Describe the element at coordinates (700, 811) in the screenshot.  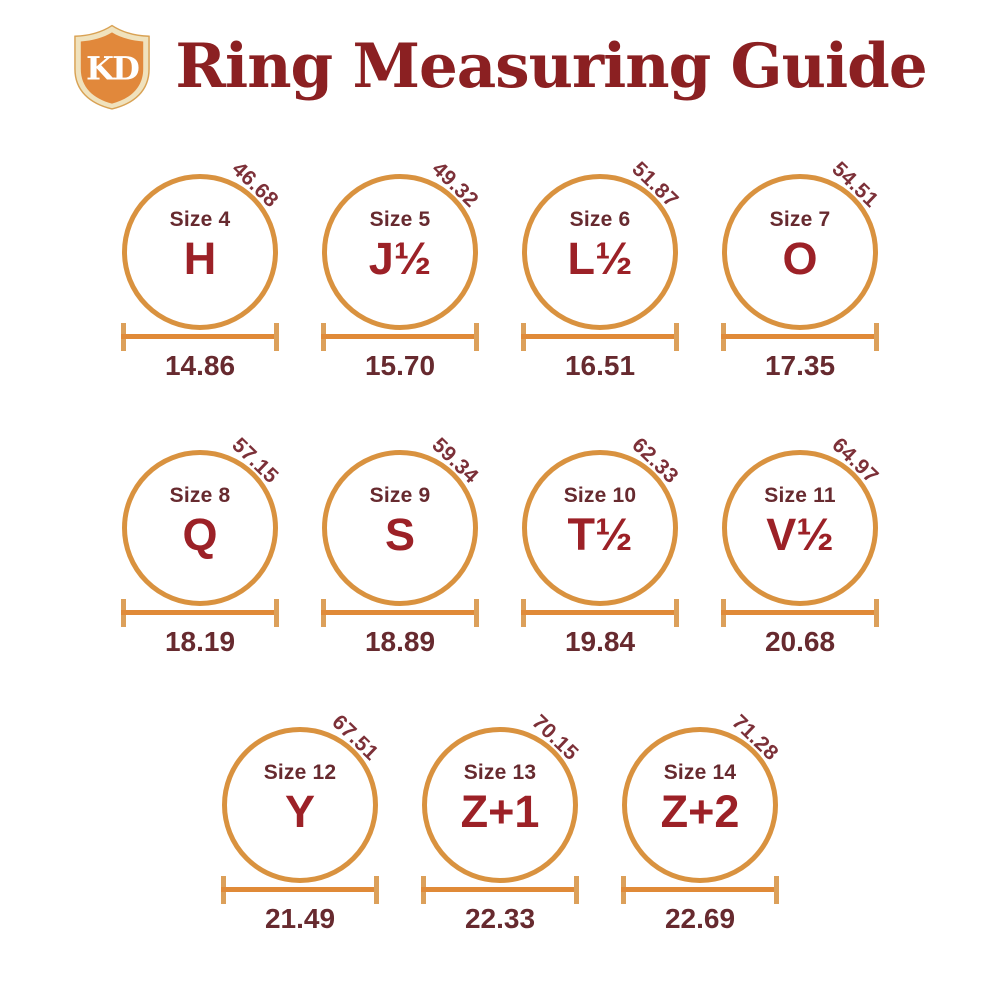
I see `uk-size-letter: Z+2` at that location.